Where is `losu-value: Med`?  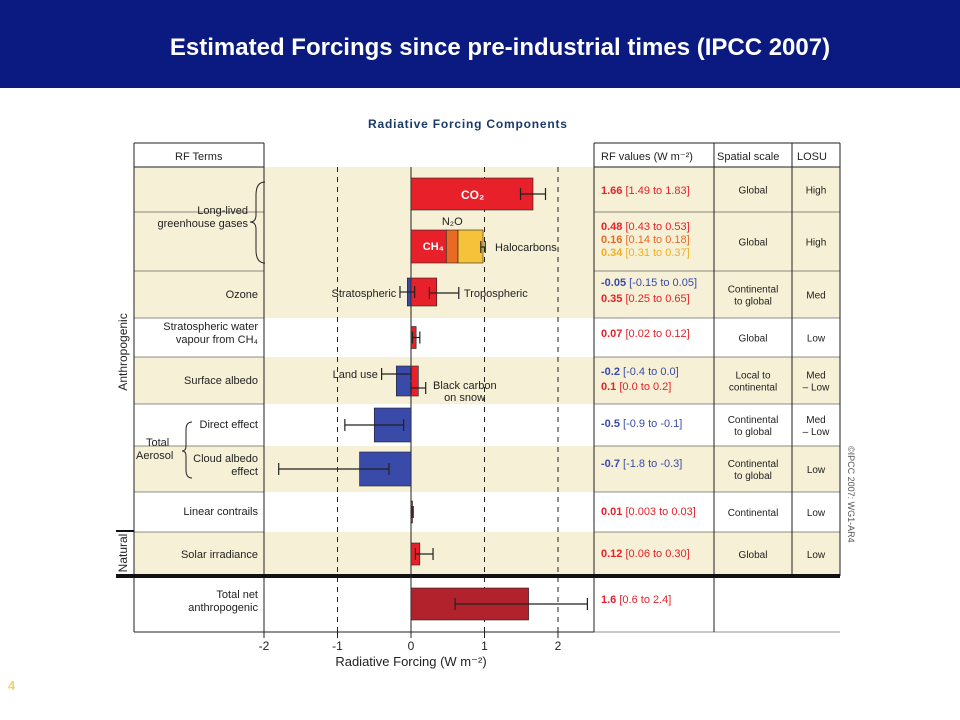 losu-value: Med is located at coordinates (815, 296).